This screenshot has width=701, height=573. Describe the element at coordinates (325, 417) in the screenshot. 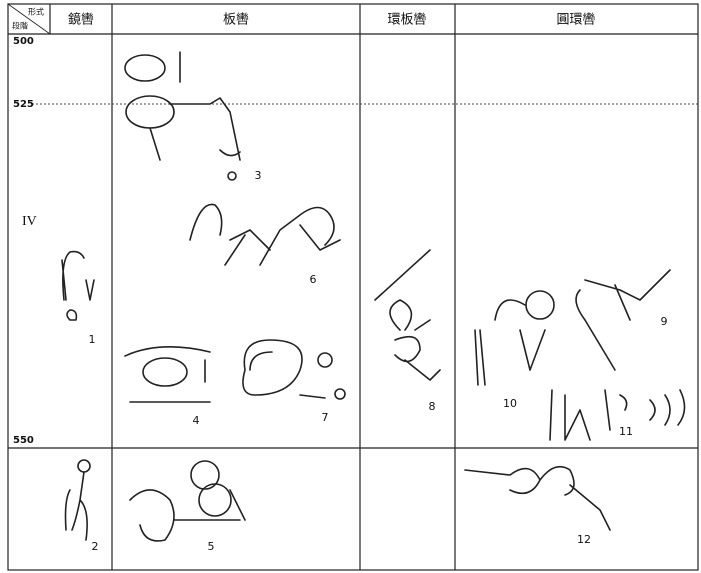

I see `figure-number: 7` at that location.